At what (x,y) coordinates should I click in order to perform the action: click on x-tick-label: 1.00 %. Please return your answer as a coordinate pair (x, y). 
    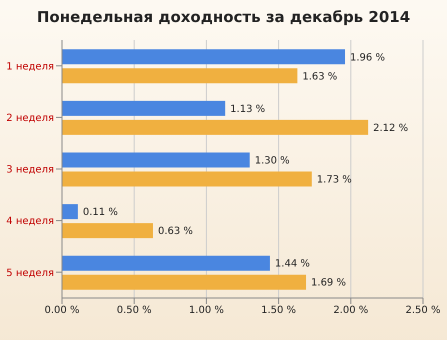
    Looking at the image, I should click on (206, 310).